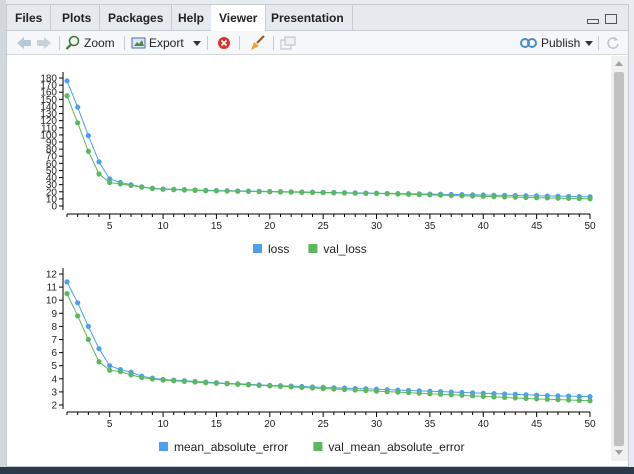  What do you see at coordinates (484, 226) in the screenshot?
I see `x-tick-label: 40` at bounding box center [484, 226].